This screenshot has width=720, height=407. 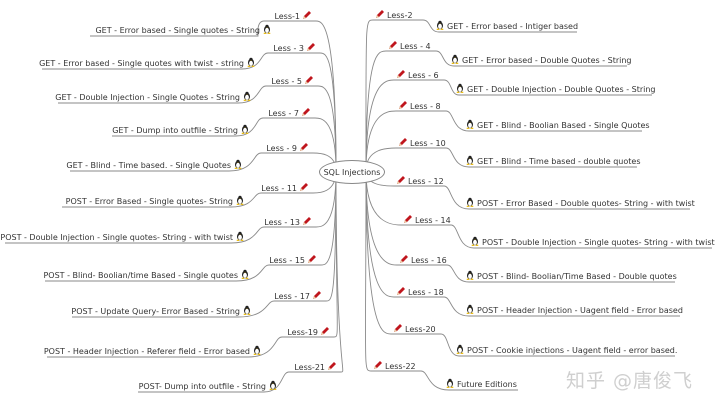 I want to click on lesson-label: Less-2, so click(x=400, y=15).